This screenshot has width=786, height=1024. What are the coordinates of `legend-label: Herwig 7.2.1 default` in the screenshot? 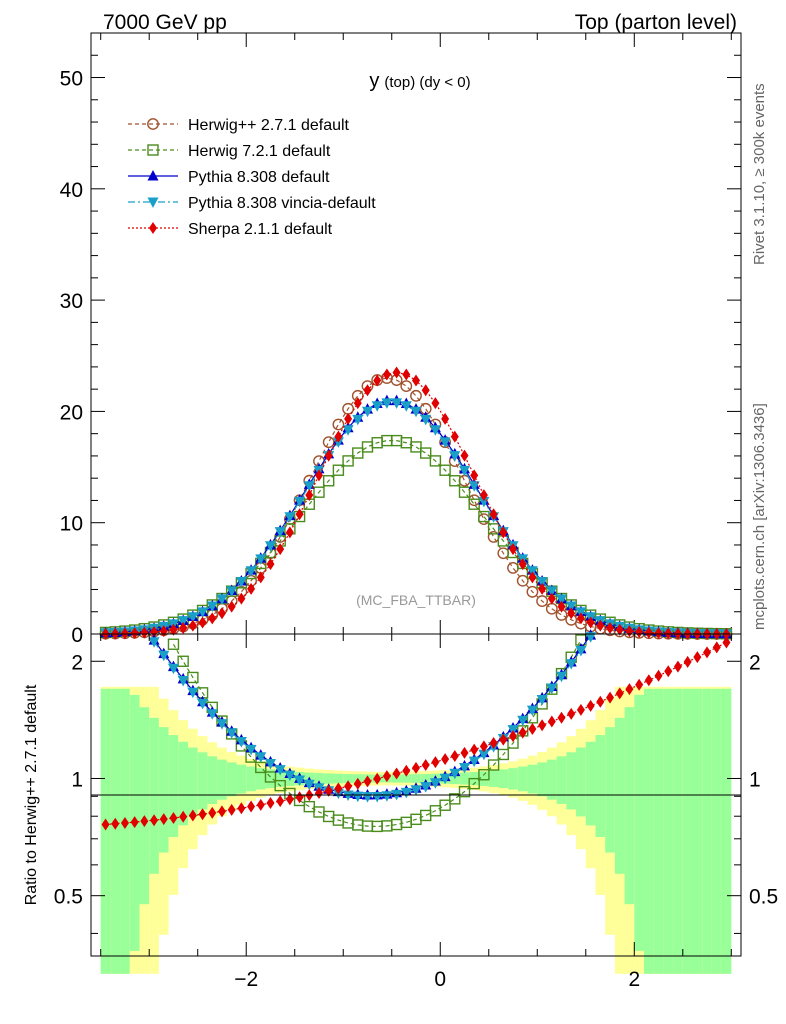 It's located at (259, 151).